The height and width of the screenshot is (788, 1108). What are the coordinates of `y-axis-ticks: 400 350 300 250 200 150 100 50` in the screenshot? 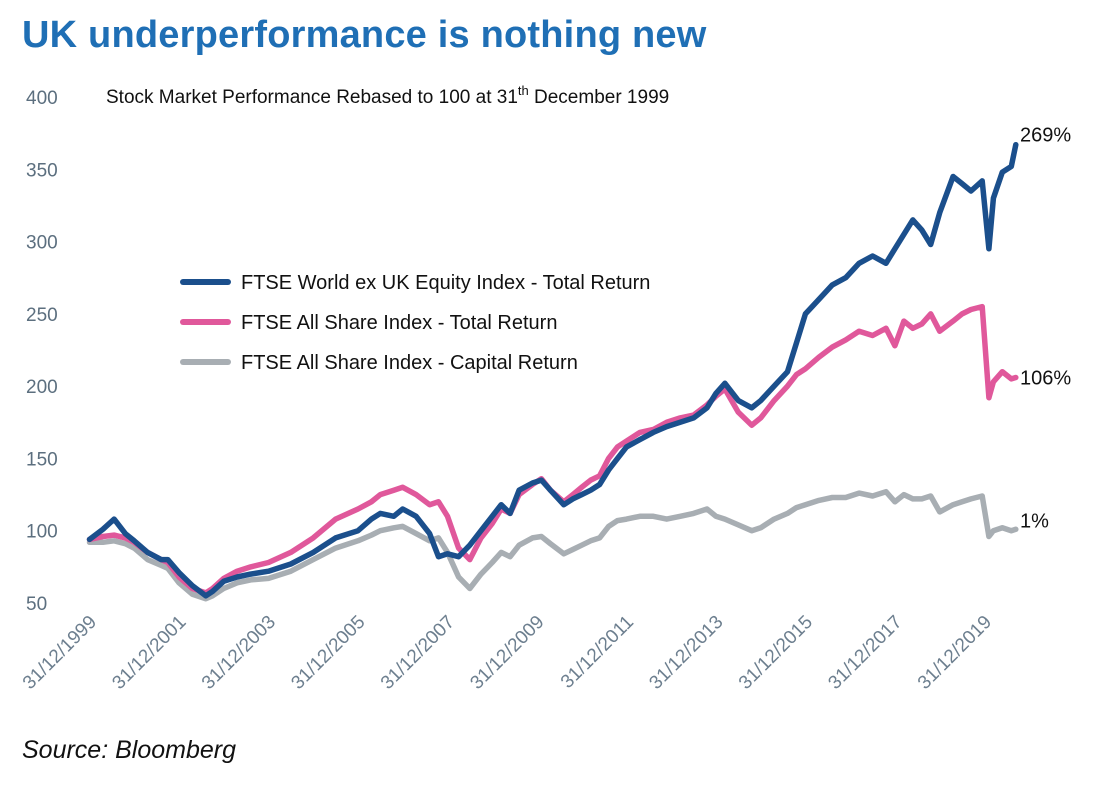 It's located at (42, 351).